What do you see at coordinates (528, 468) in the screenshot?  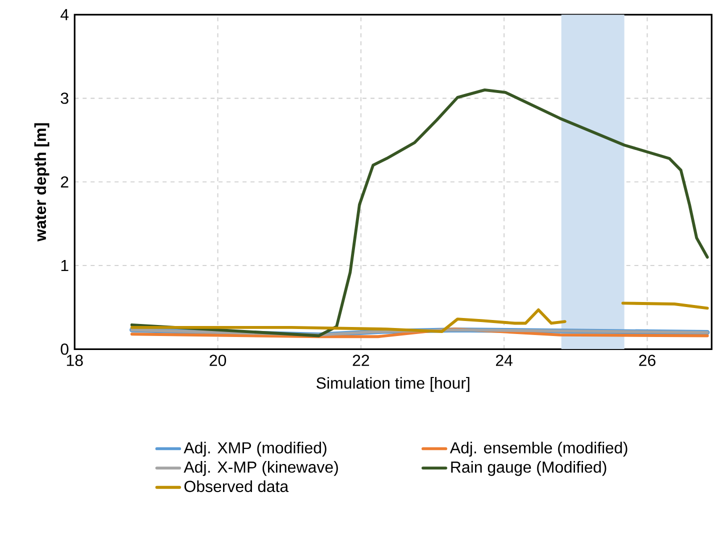 I see `legend-label: Rain gauge (Modified)` at bounding box center [528, 468].